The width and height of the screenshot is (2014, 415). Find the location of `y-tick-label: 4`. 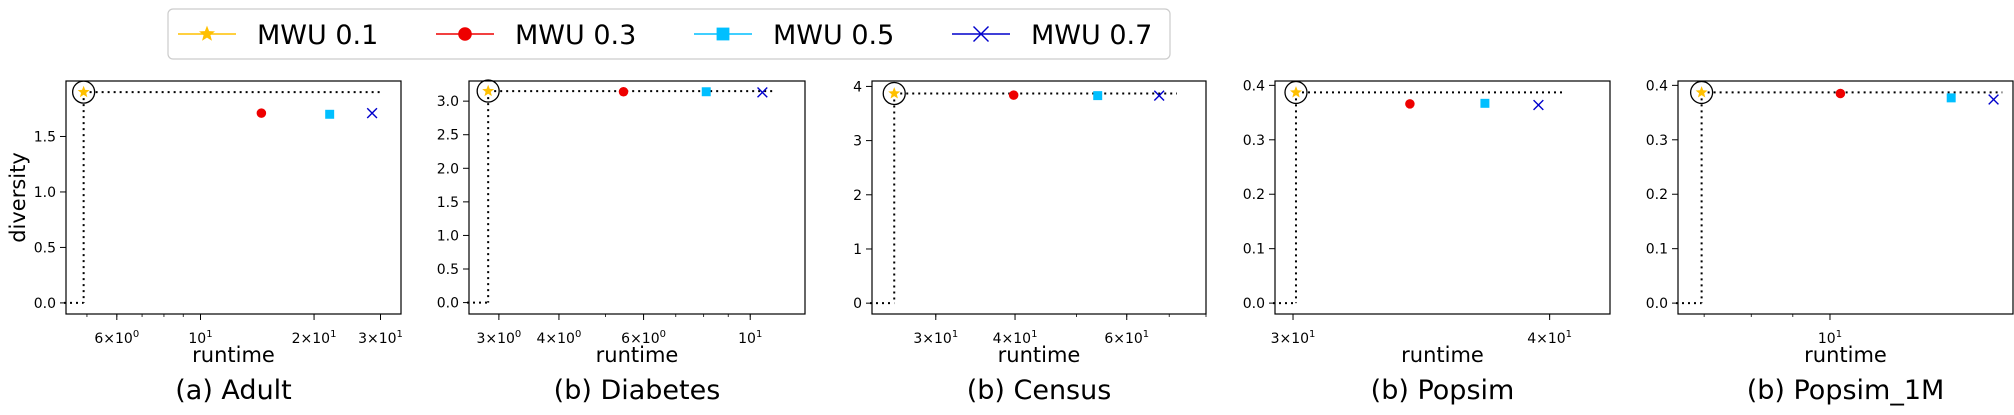

y-tick-label: 4 is located at coordinates (857, 87).